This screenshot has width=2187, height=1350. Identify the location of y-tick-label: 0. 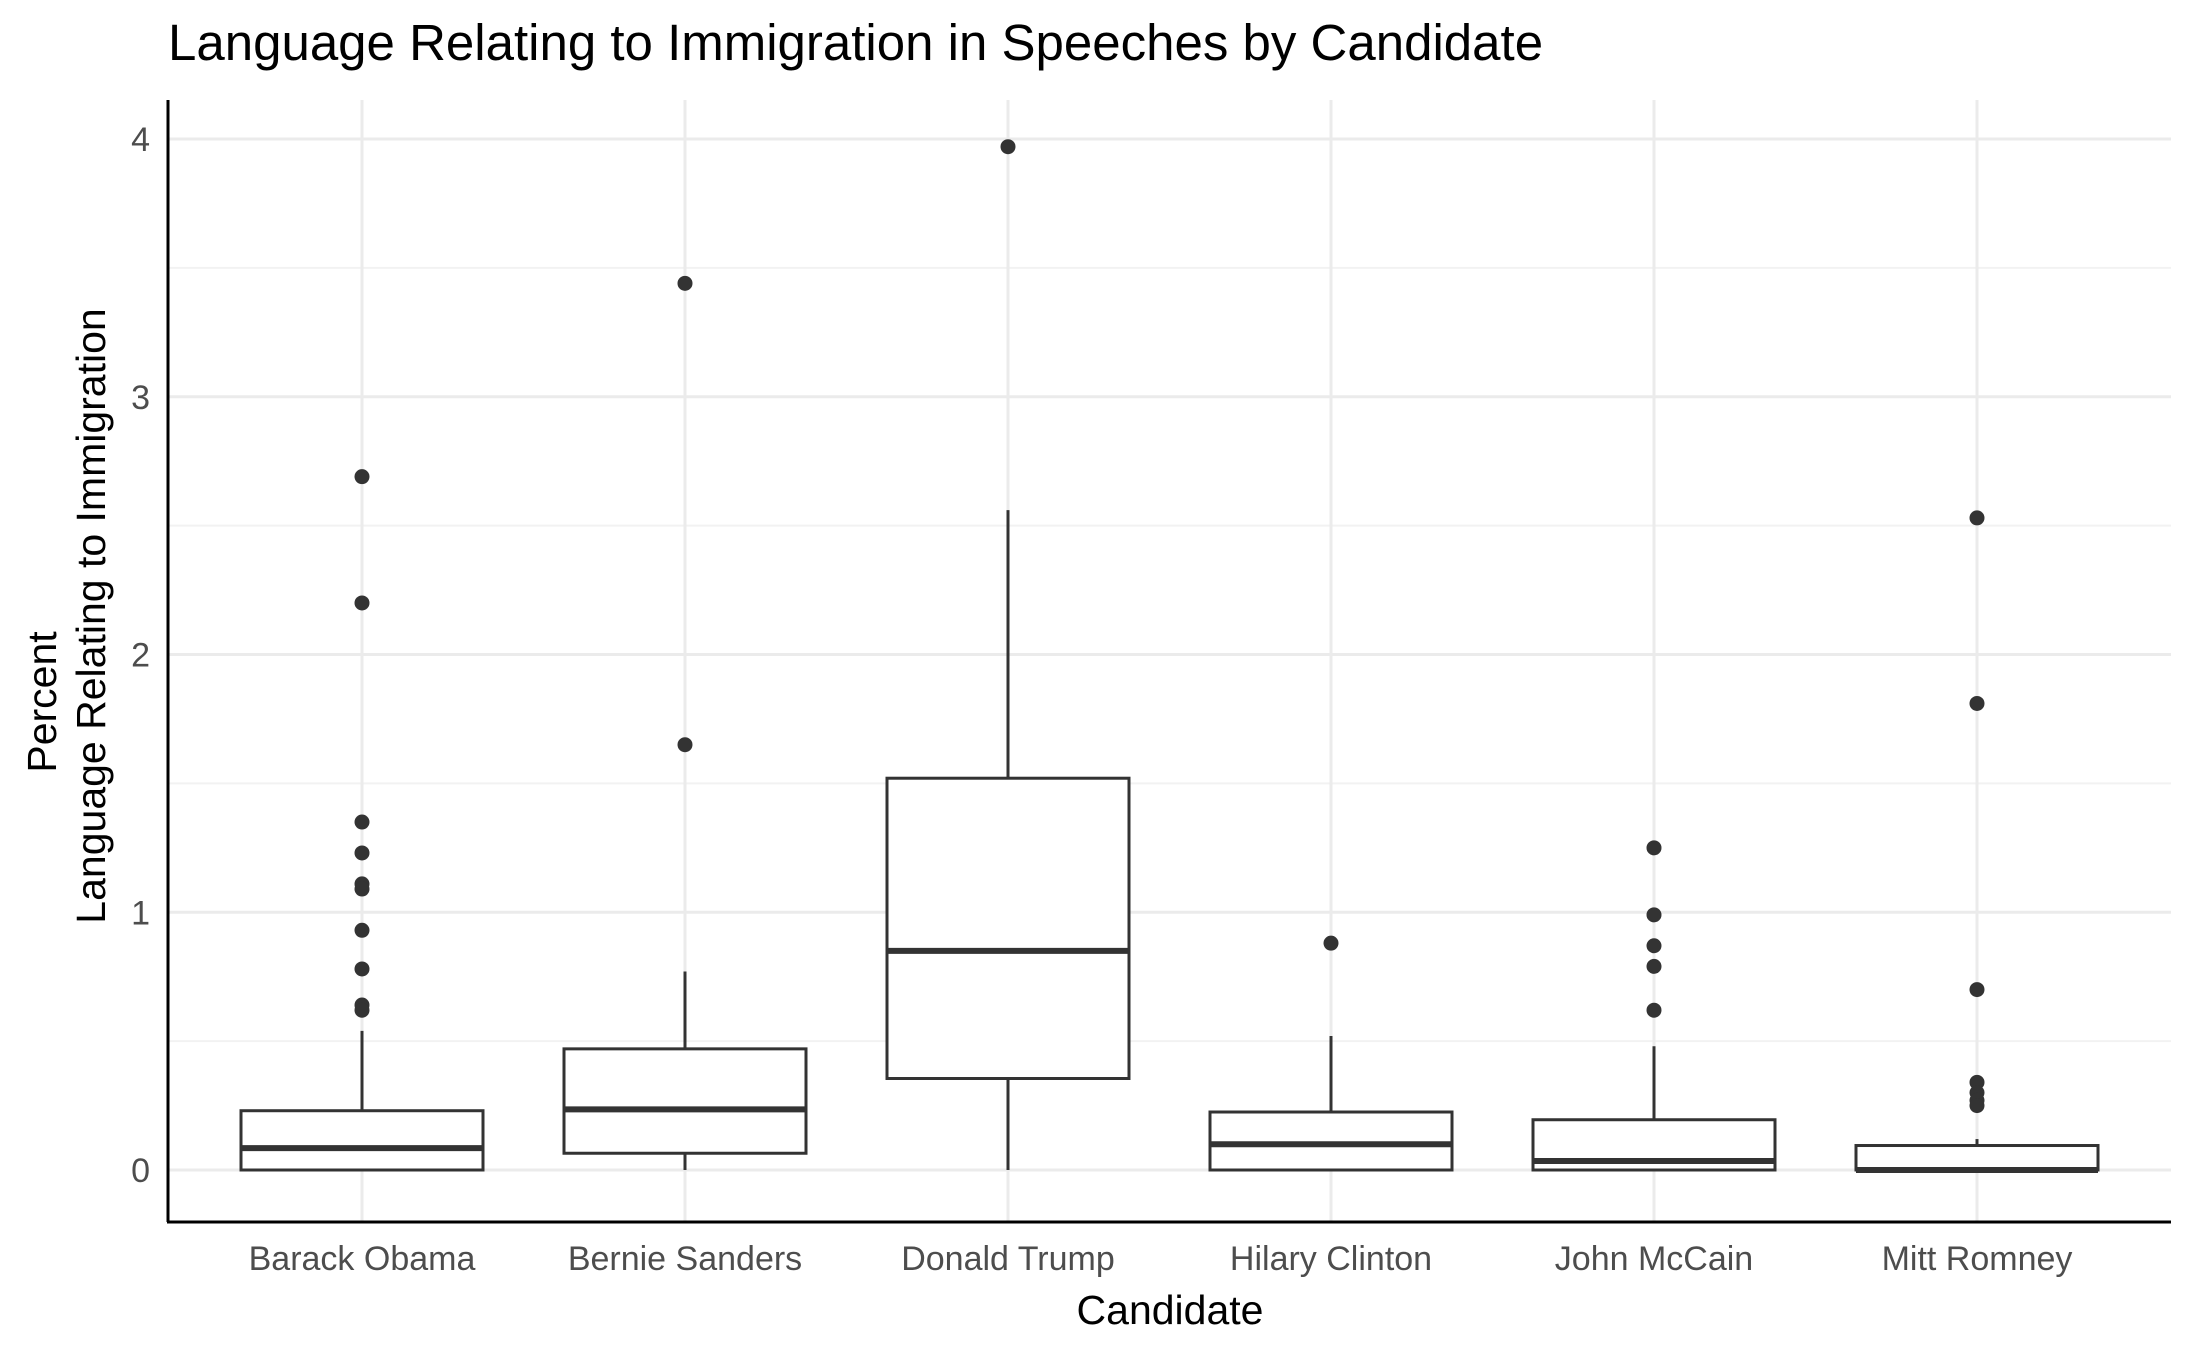
(140, 1171).